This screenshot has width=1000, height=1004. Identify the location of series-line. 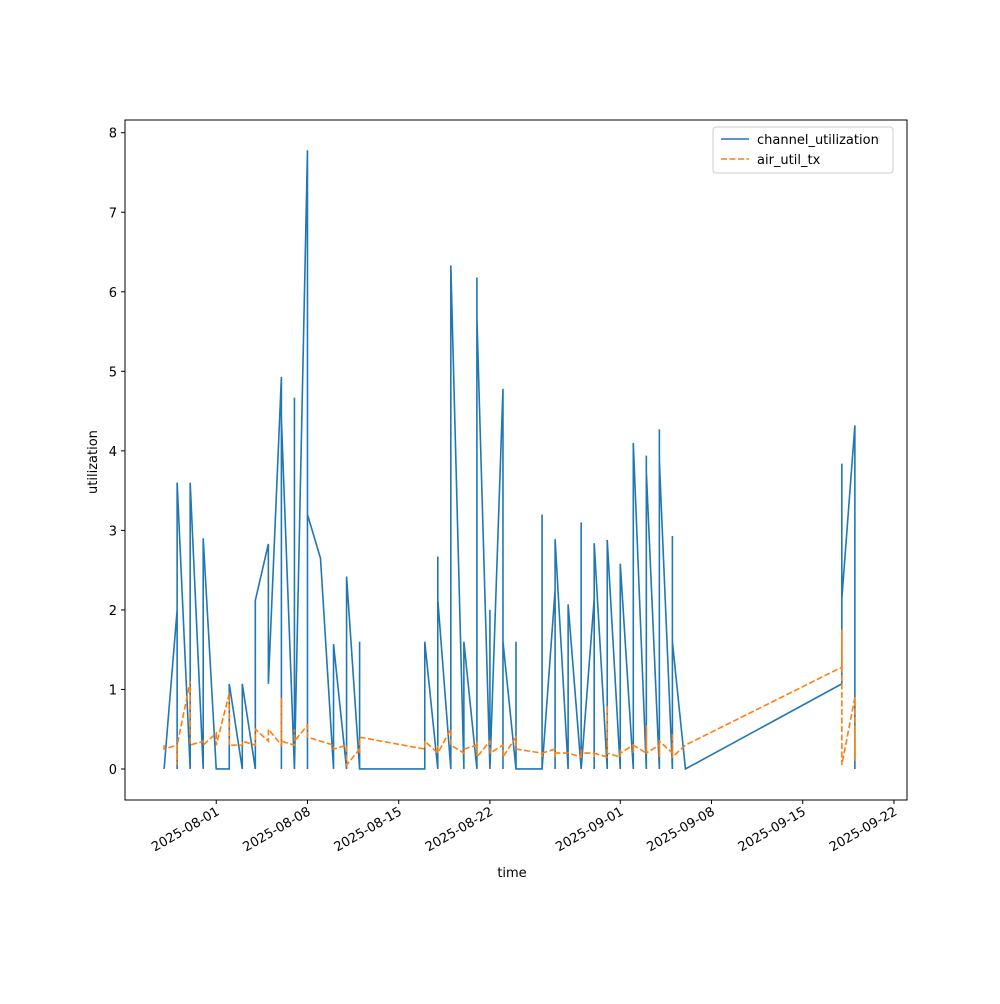
(509, 698).